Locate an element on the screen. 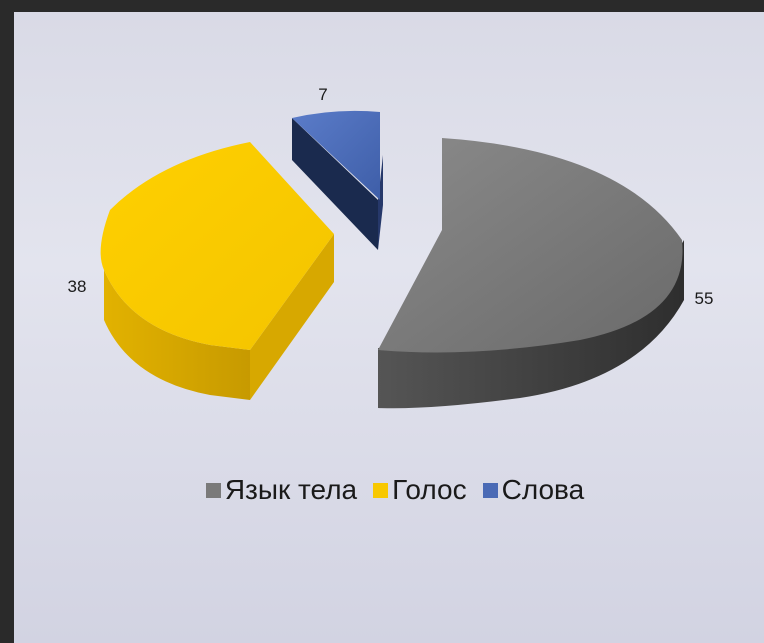  legend-item-words: Слова is located at coordinates (533, 490).